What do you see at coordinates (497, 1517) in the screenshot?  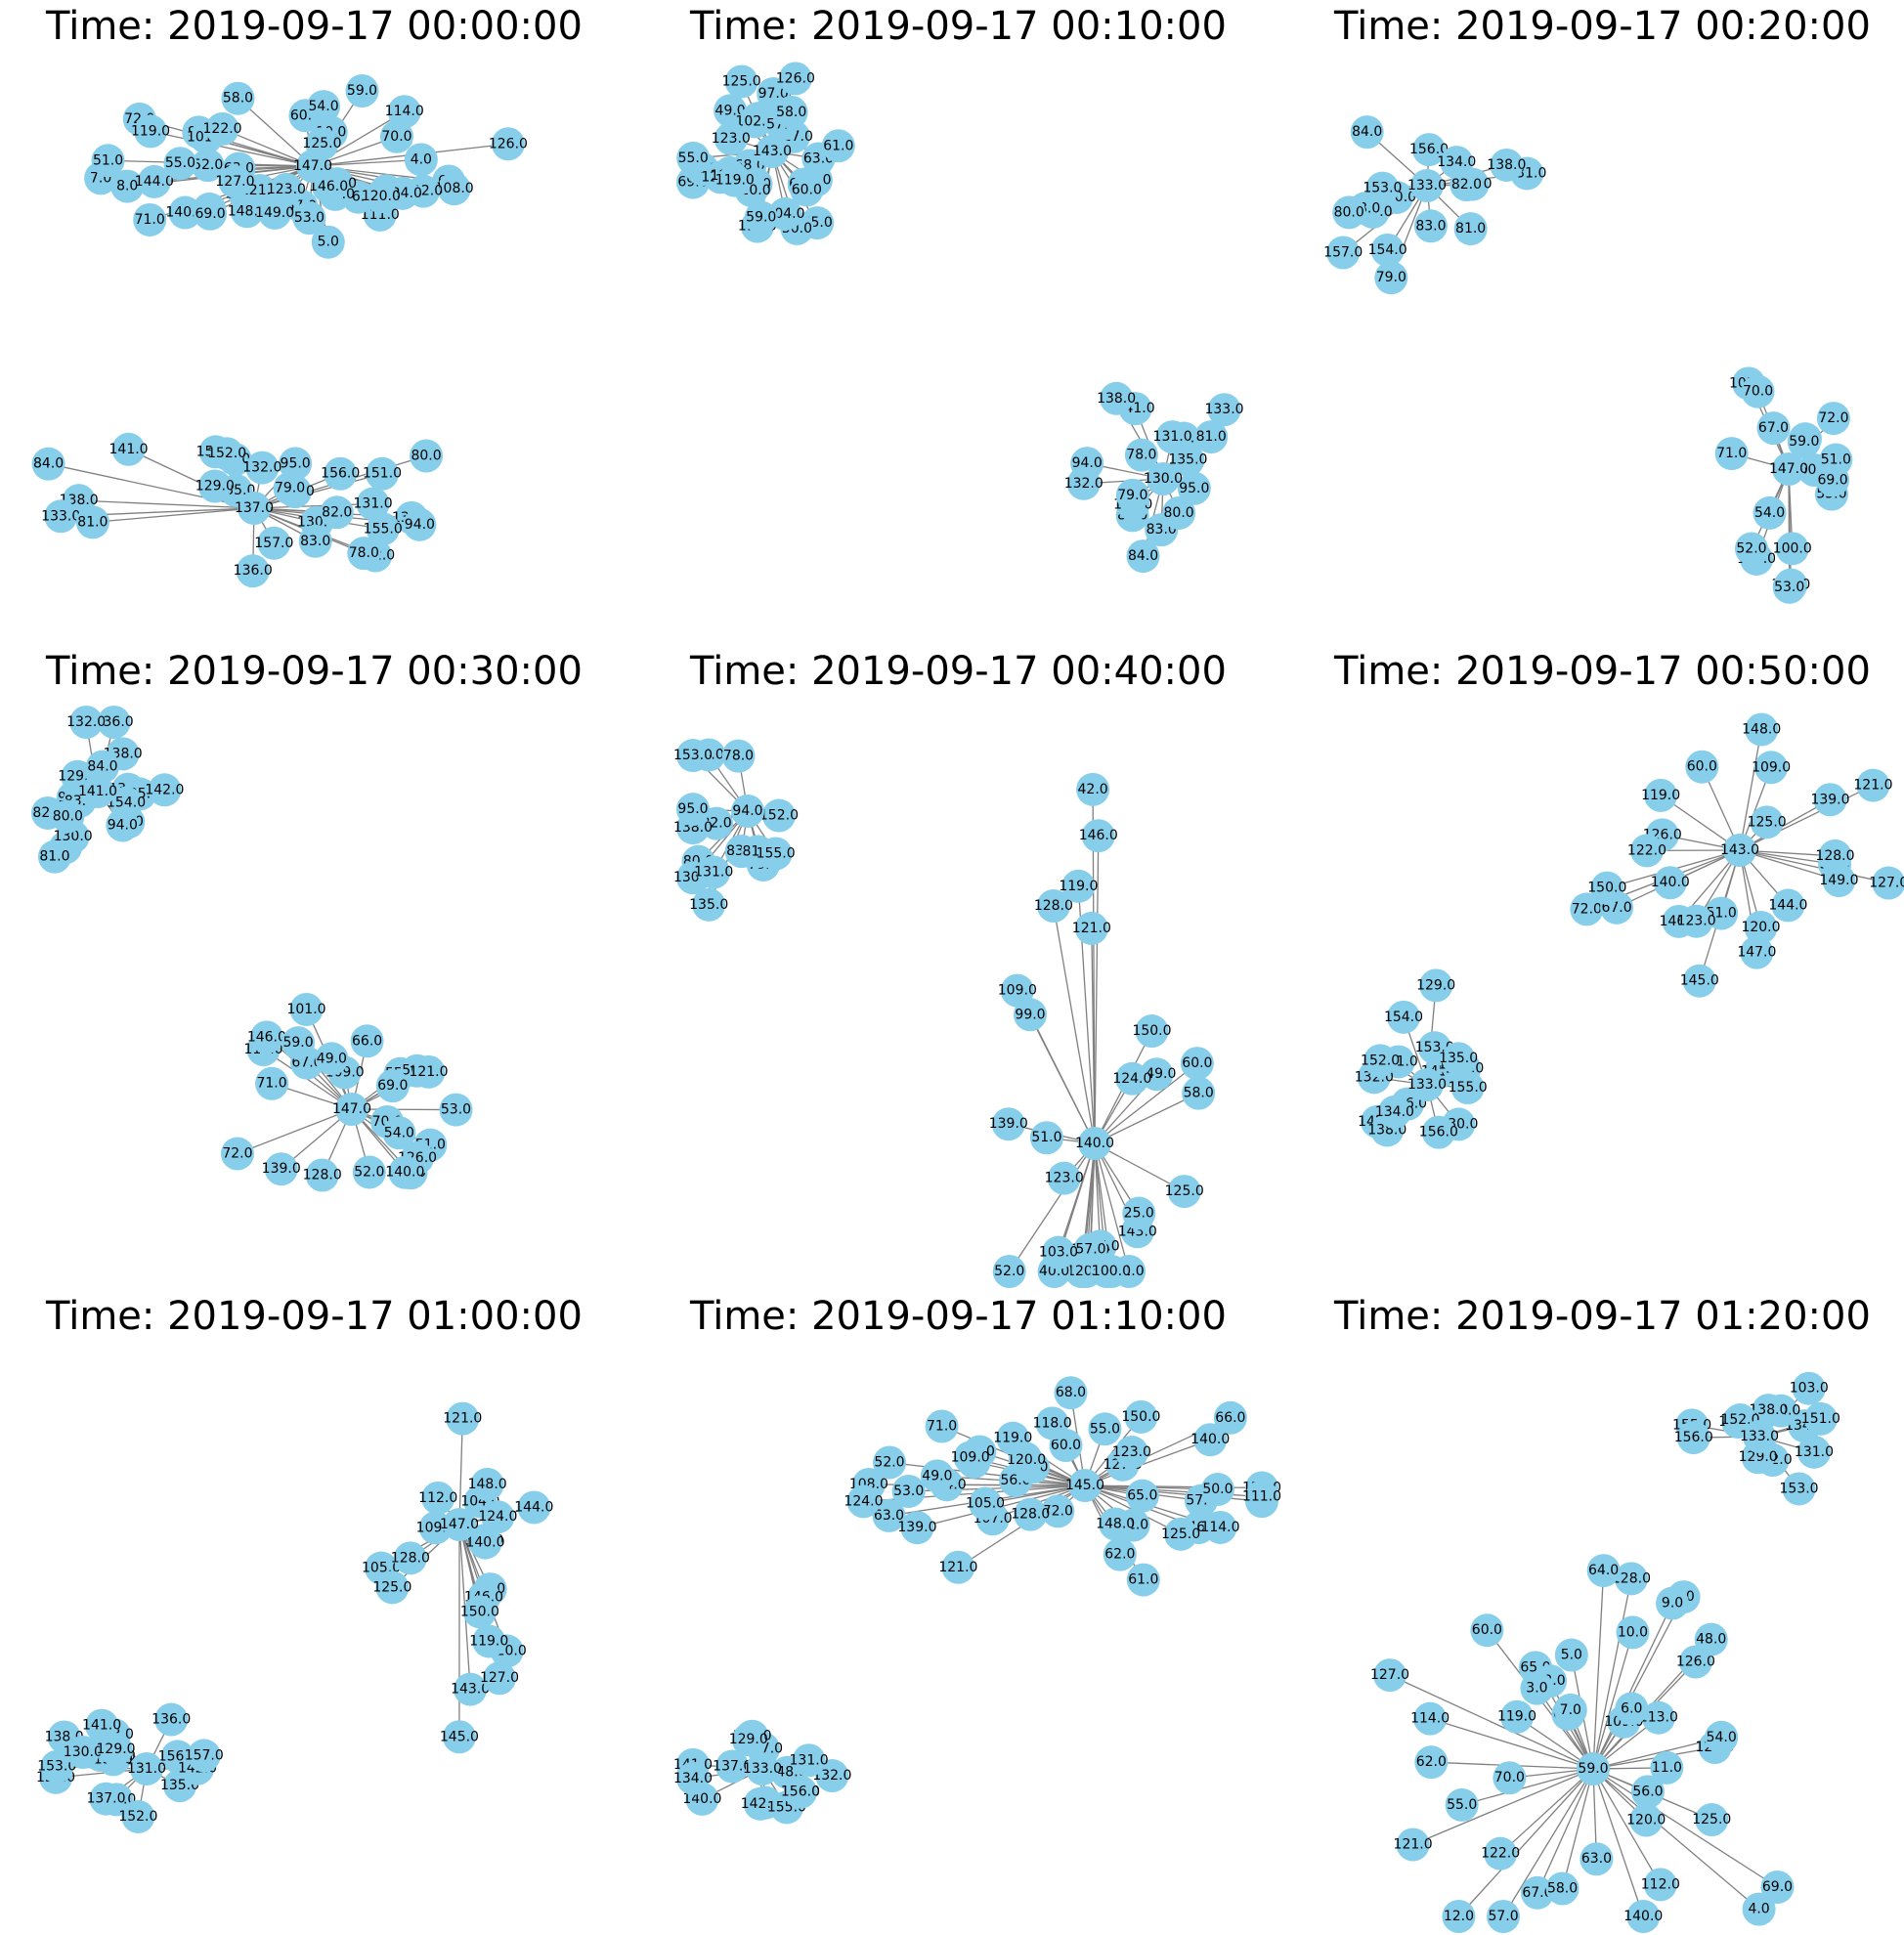 I see `node-label: 124.0` at bounding box center [497, 1517].